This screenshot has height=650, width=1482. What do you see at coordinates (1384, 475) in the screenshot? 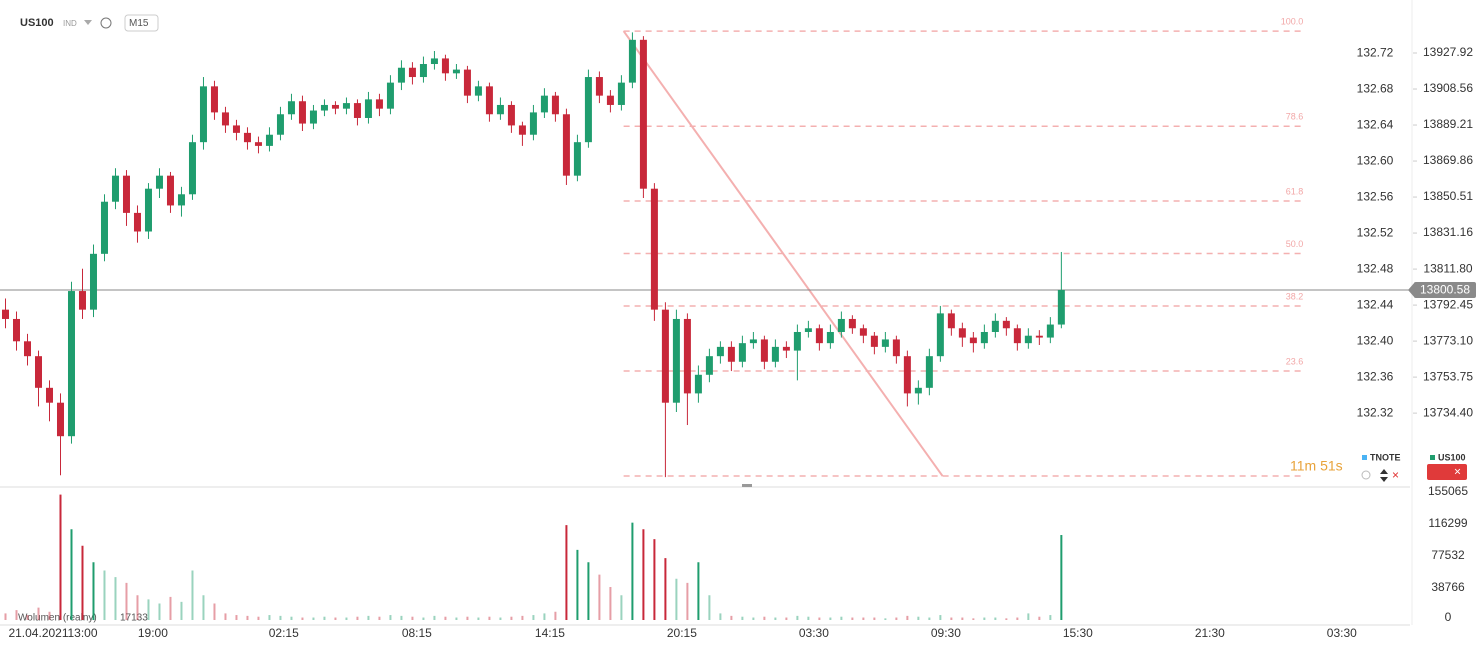
I see `move-icon` at bounding box center [1384, 475].